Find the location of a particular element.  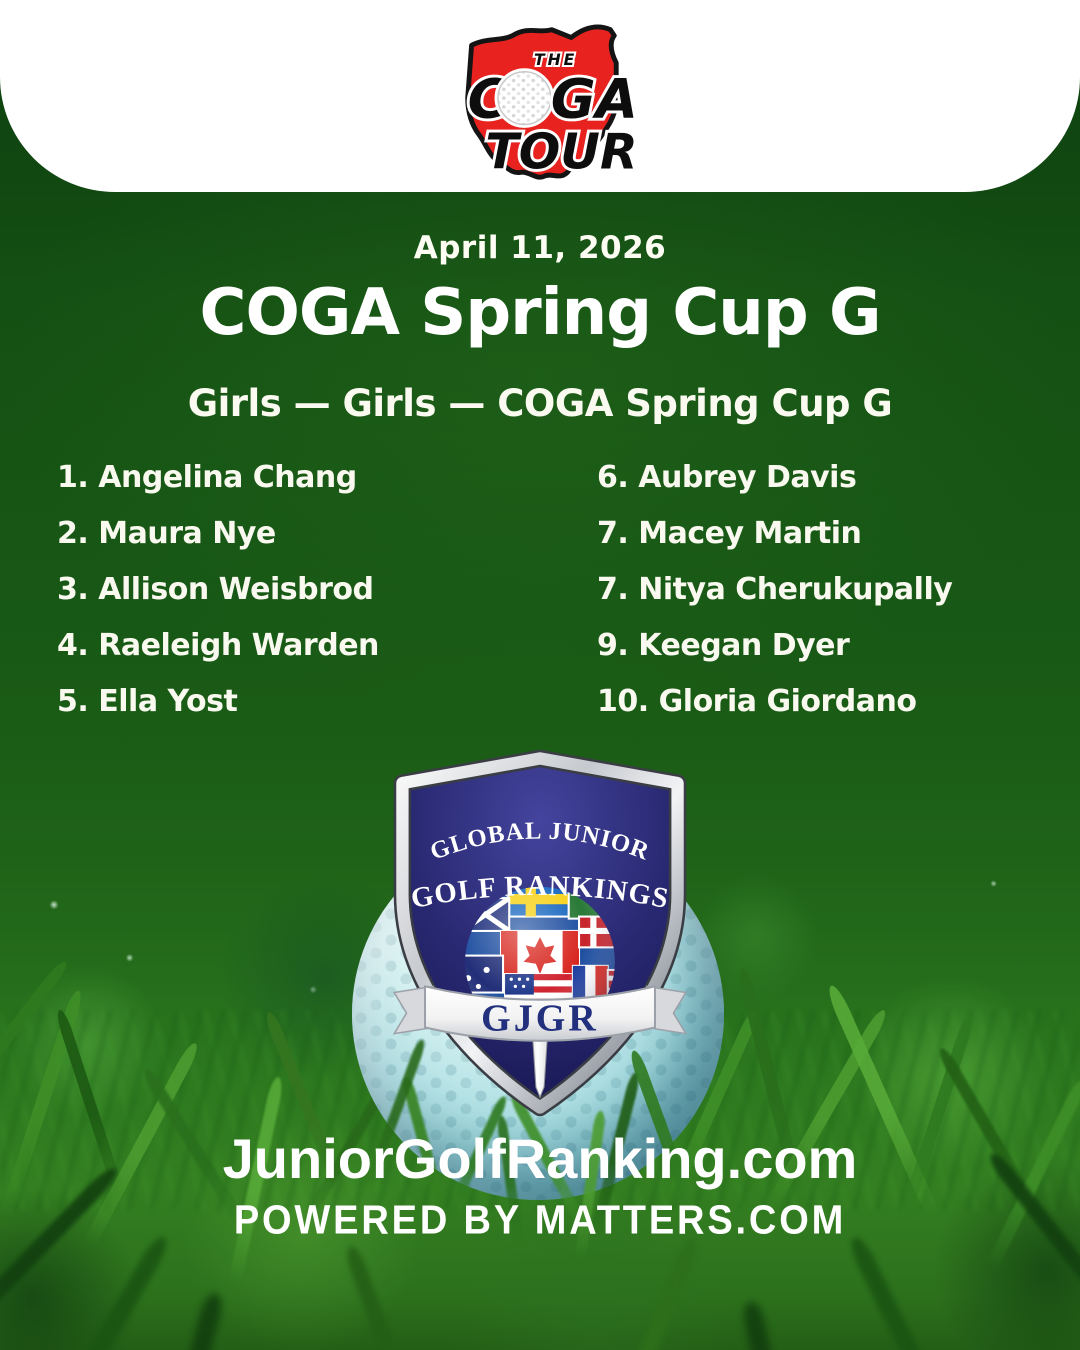

logo-coga-ga-text: GA is located at coordinates (594, 99).